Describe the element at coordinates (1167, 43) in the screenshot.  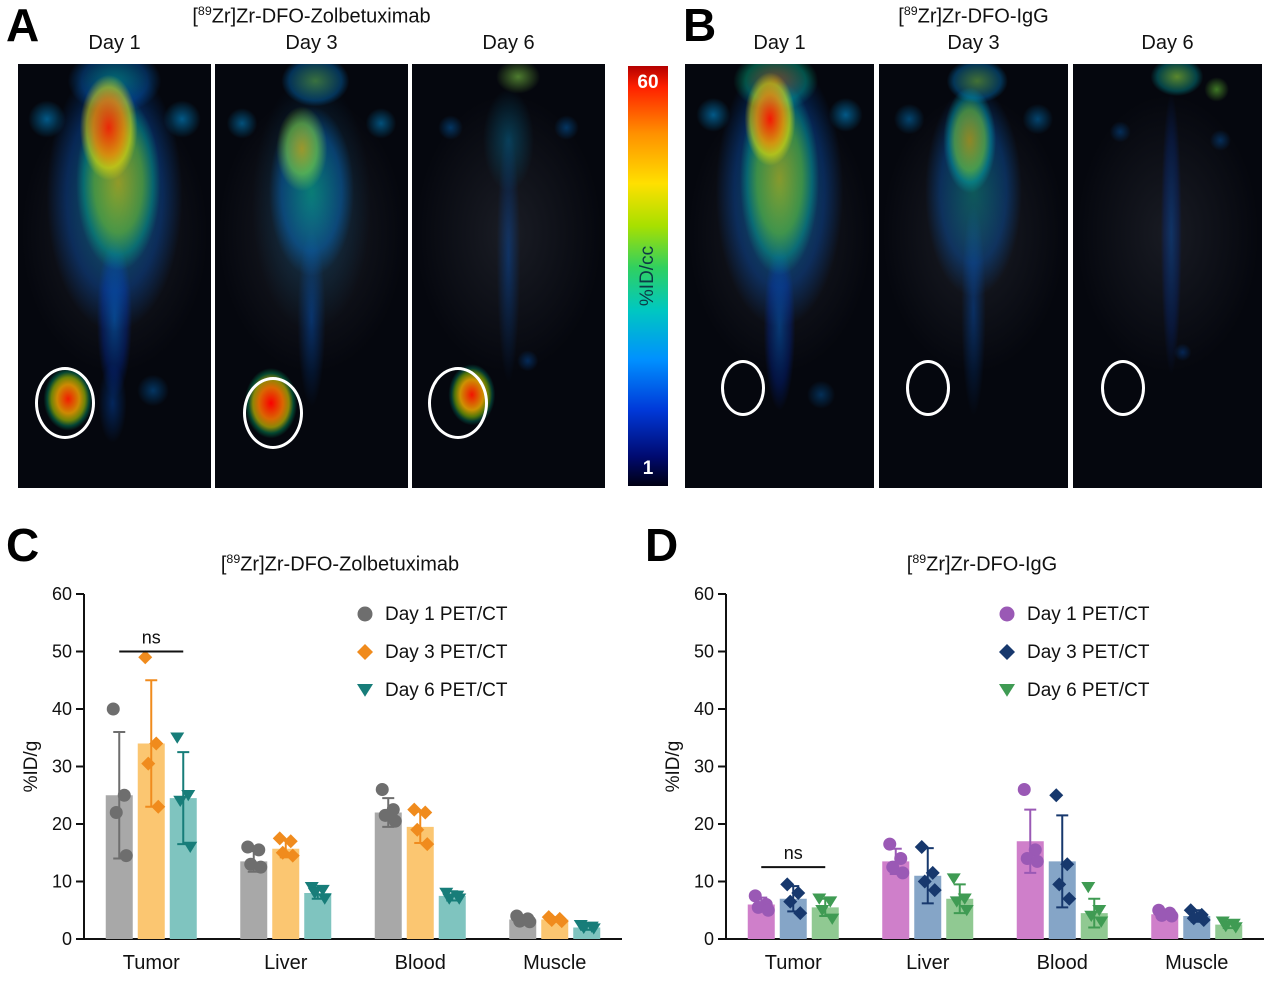
I see `panel-b-day6-label: Day 6` at that location.